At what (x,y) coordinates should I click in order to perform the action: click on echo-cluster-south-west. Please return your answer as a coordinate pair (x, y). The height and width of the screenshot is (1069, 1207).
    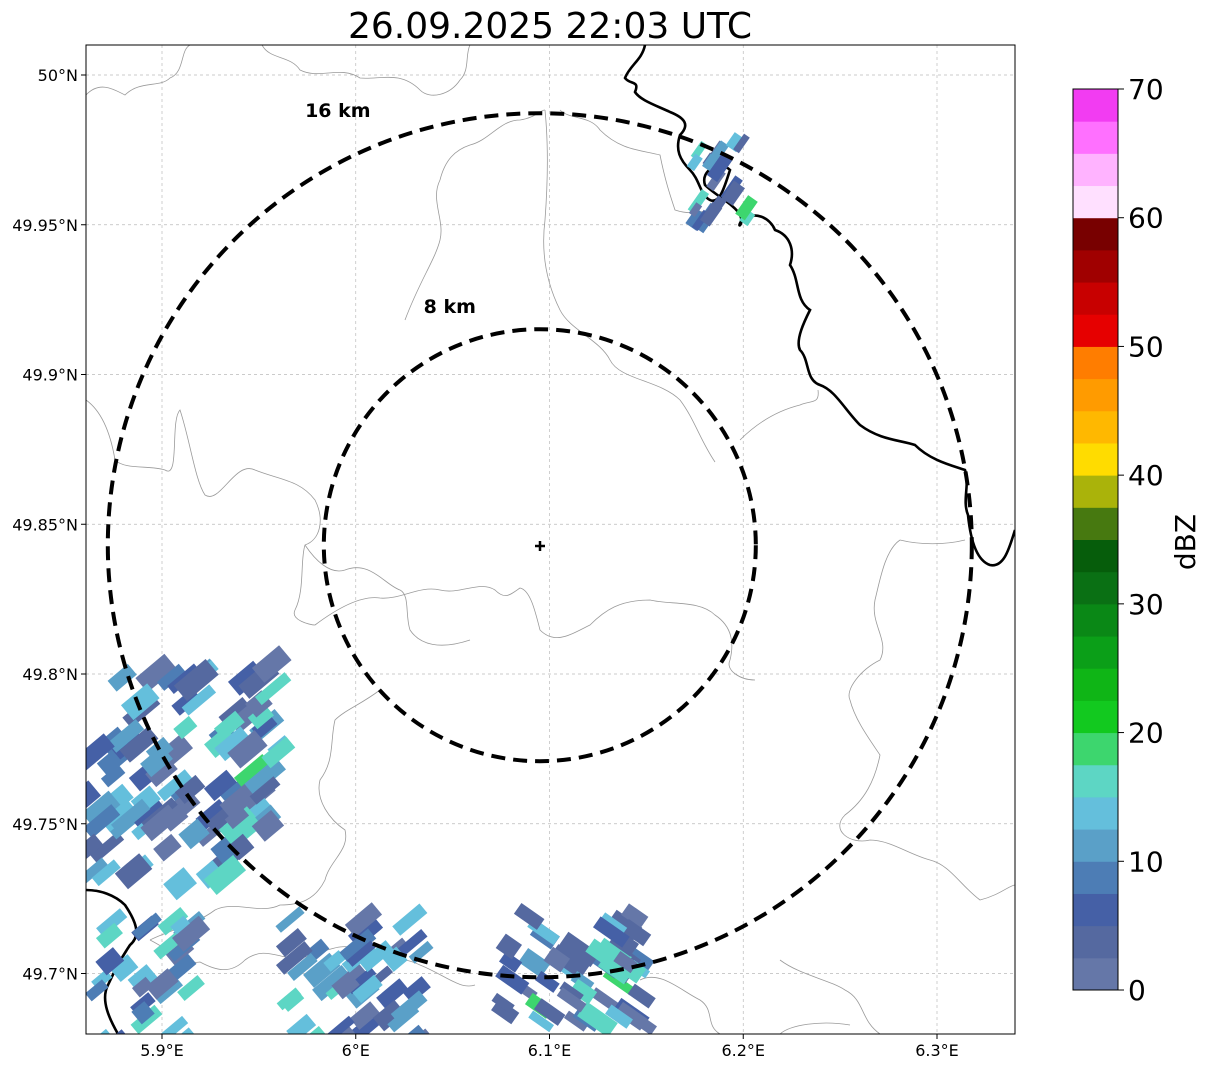
    Looking at the image, I should click on (147, 987).